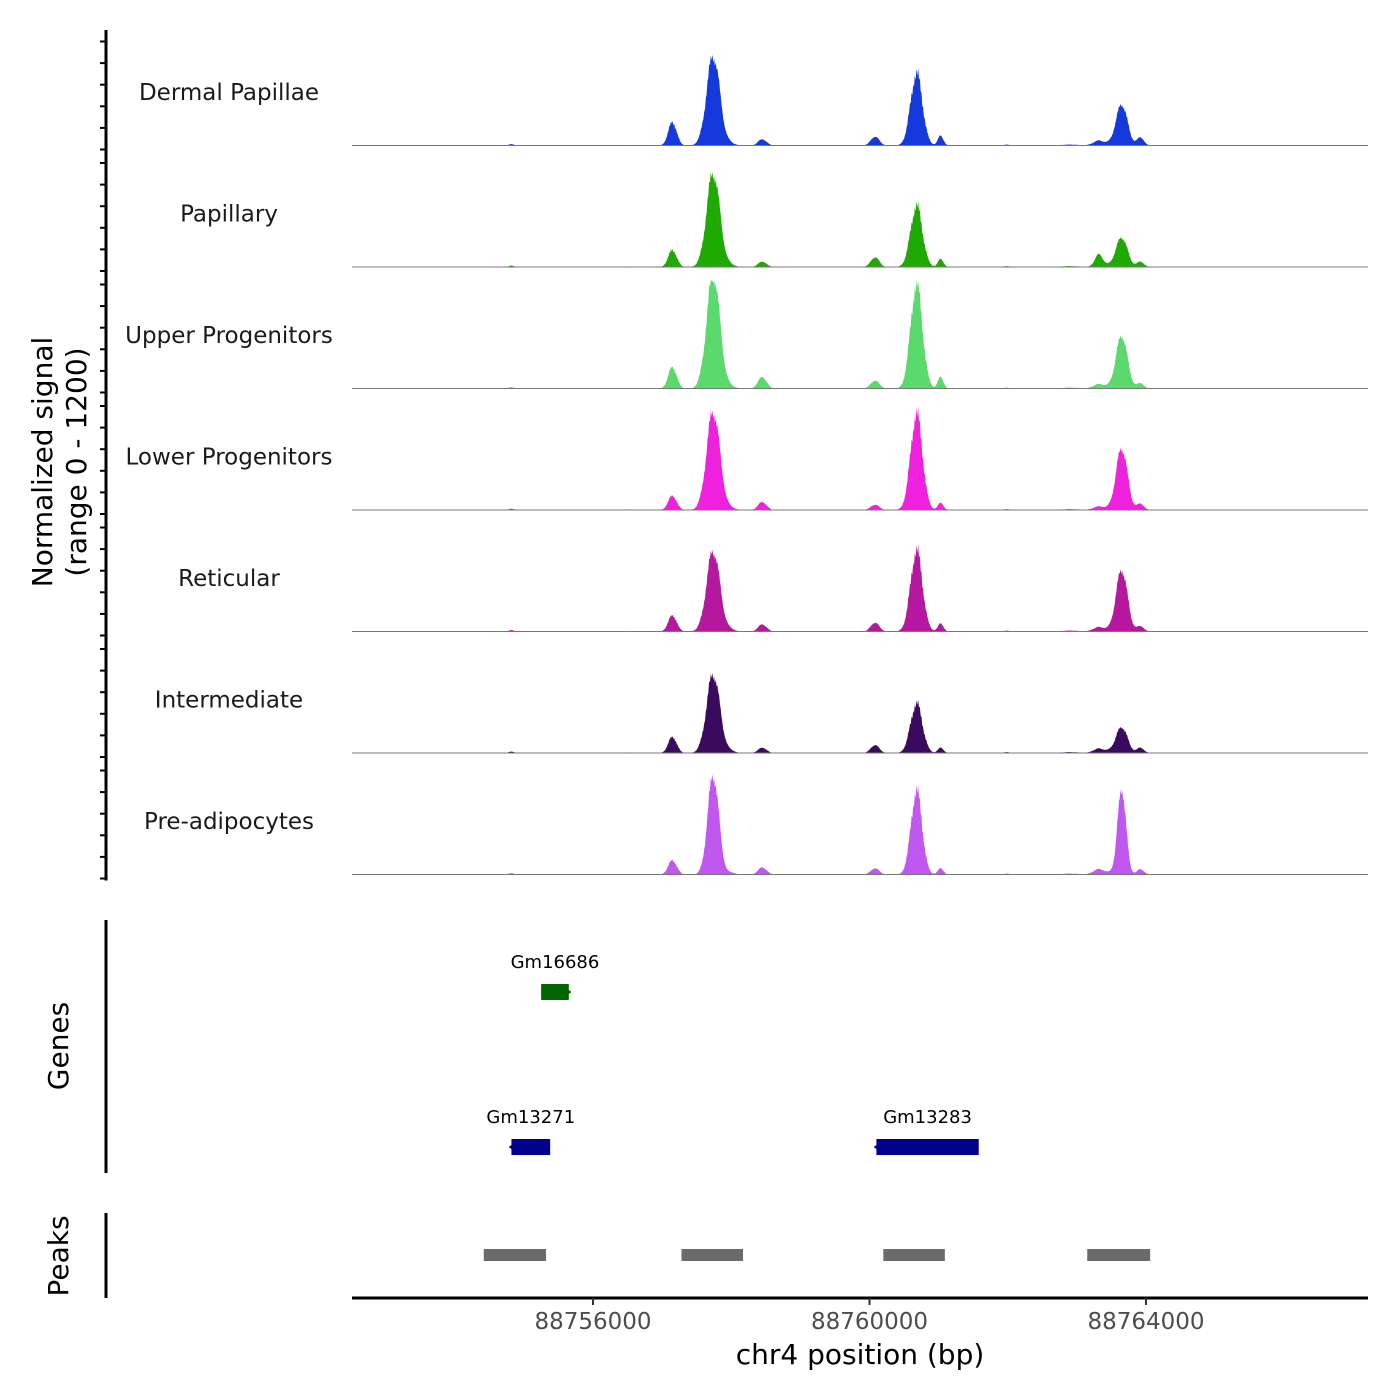 The width and height of the screenshot is (1400, 1400). I want to click on coverage-track: Pre-adipocytes, so click(734, 824).